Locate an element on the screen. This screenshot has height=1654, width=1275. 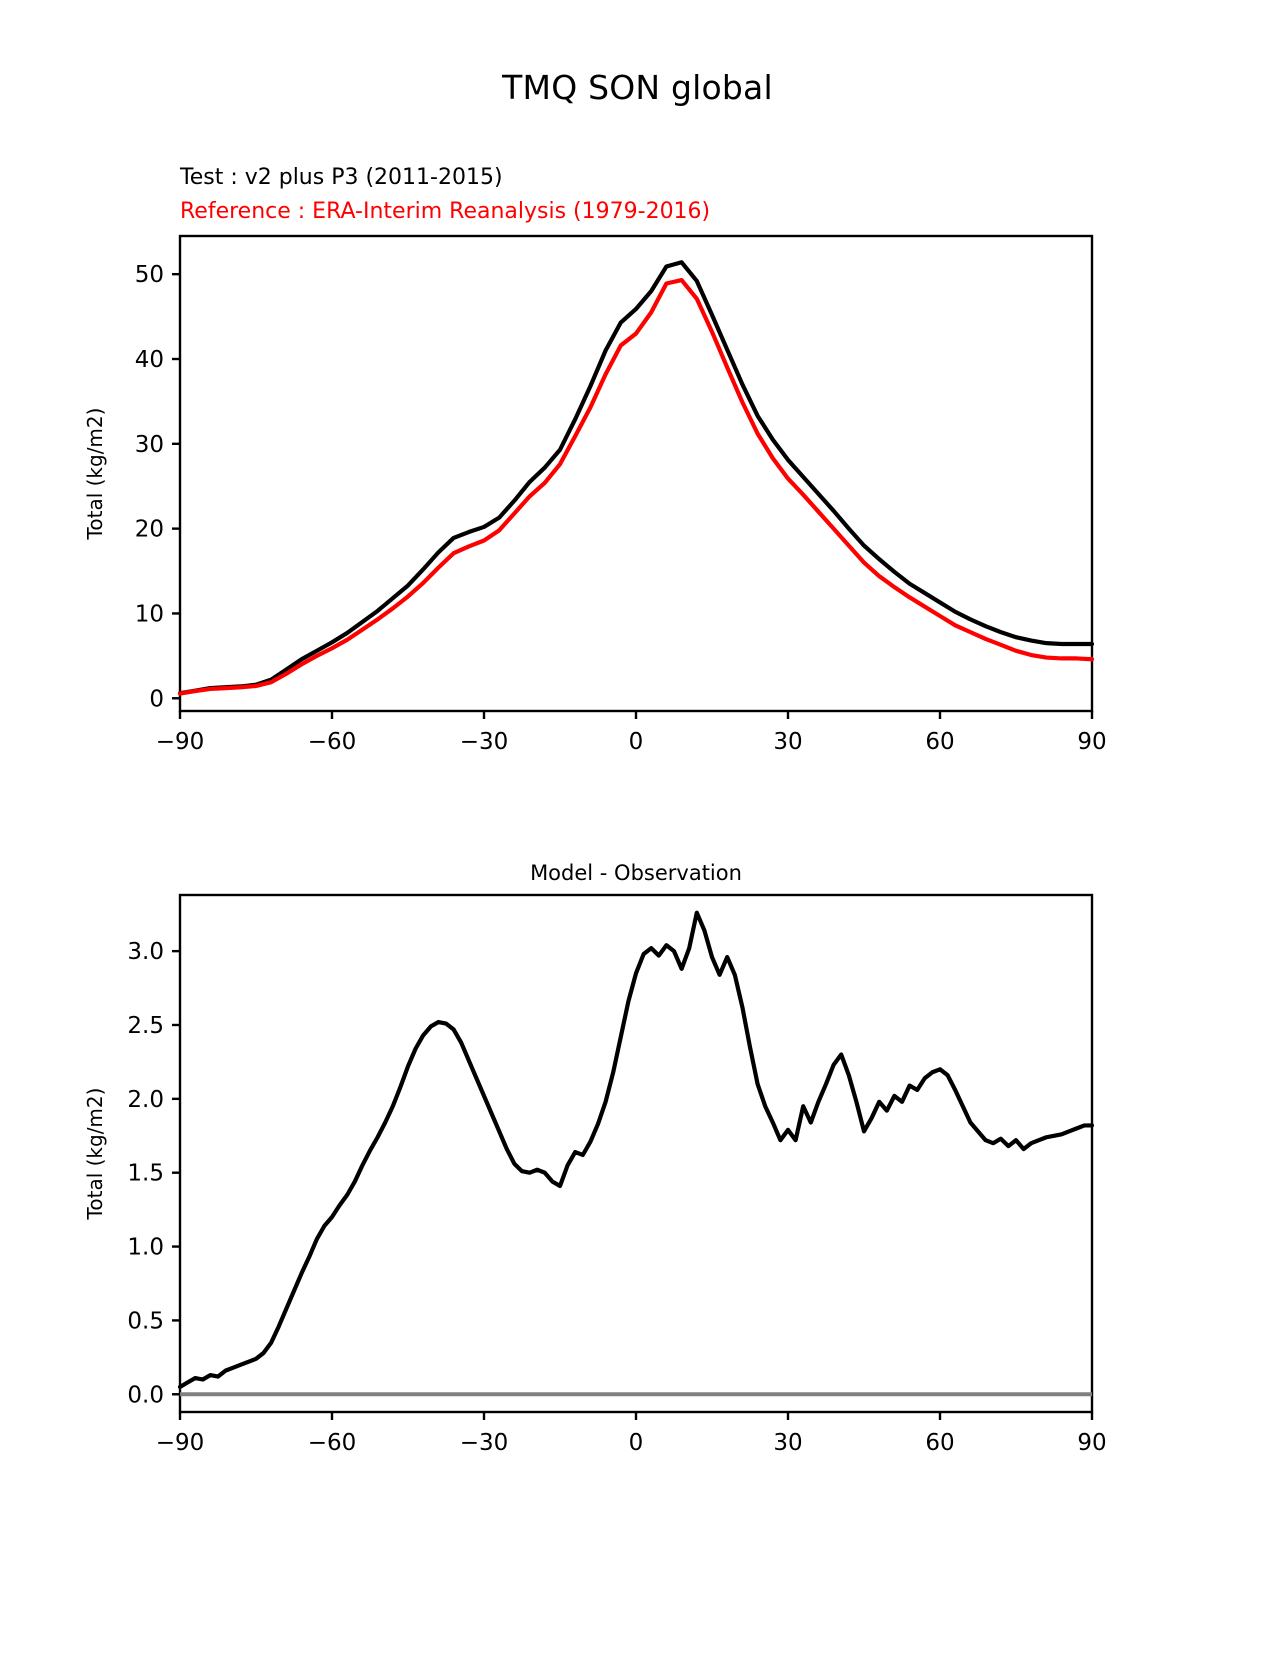
legend-test-label: Test : v2 plus P3 (2011-2015) is located at coordinates (341, 177).